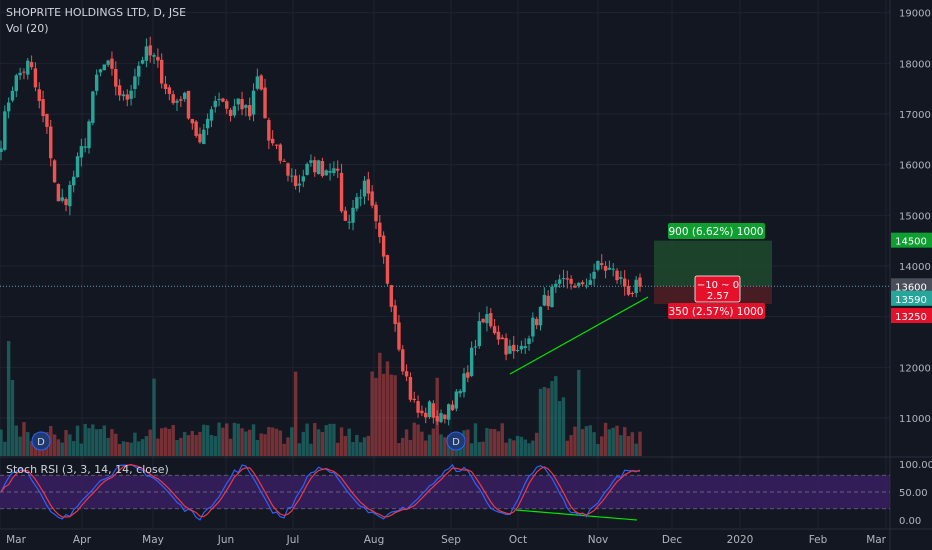  I want to click on time-tick-label: Nov, so click(598, 540).